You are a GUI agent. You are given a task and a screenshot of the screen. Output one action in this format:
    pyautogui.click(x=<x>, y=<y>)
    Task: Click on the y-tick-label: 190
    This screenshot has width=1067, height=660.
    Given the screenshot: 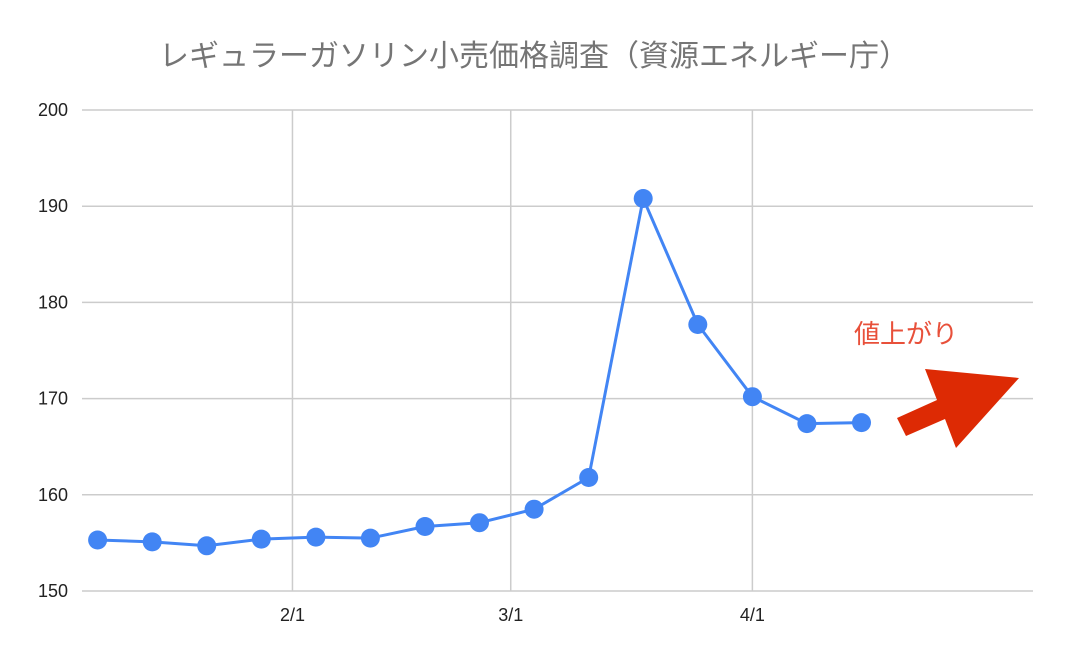 What is the action you would take?
    pyautogui.click(x=53, y=206)
    